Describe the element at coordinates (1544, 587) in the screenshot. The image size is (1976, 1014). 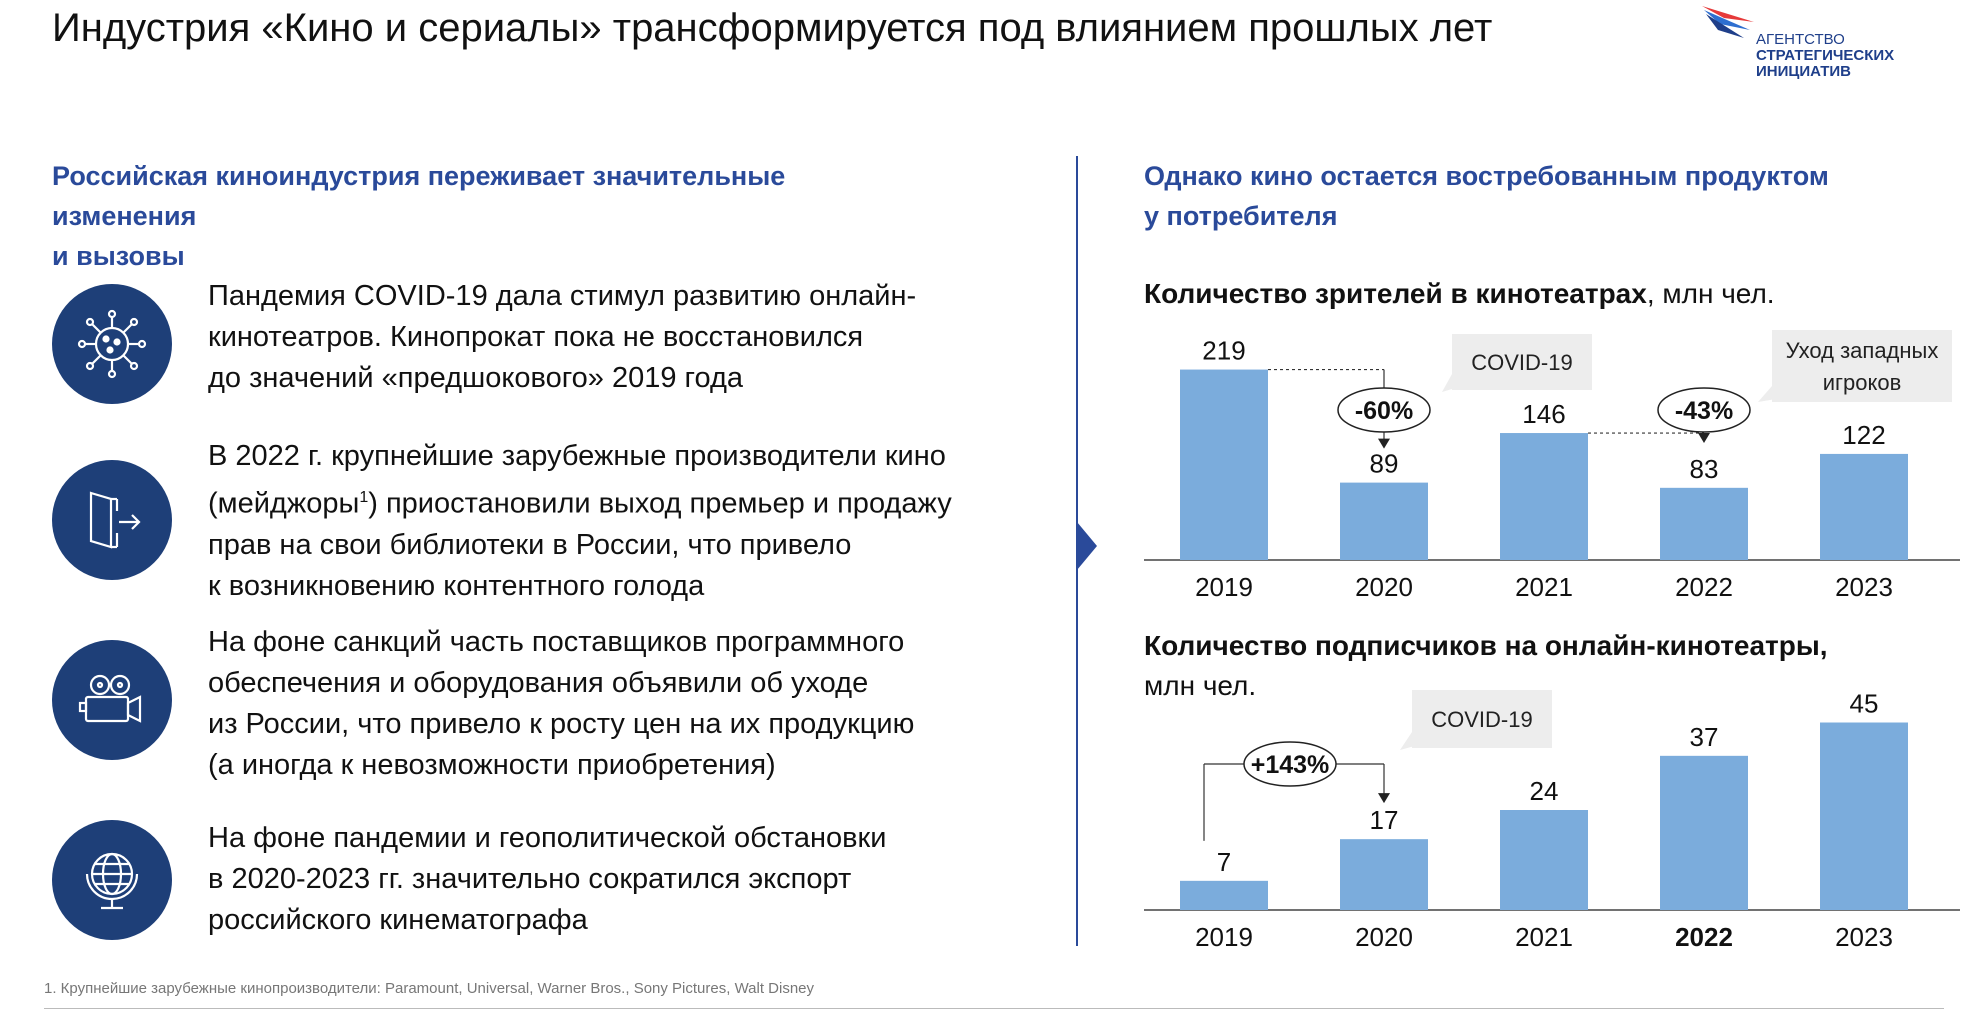
I see `chart-1-tick-label: 2021` at that location.